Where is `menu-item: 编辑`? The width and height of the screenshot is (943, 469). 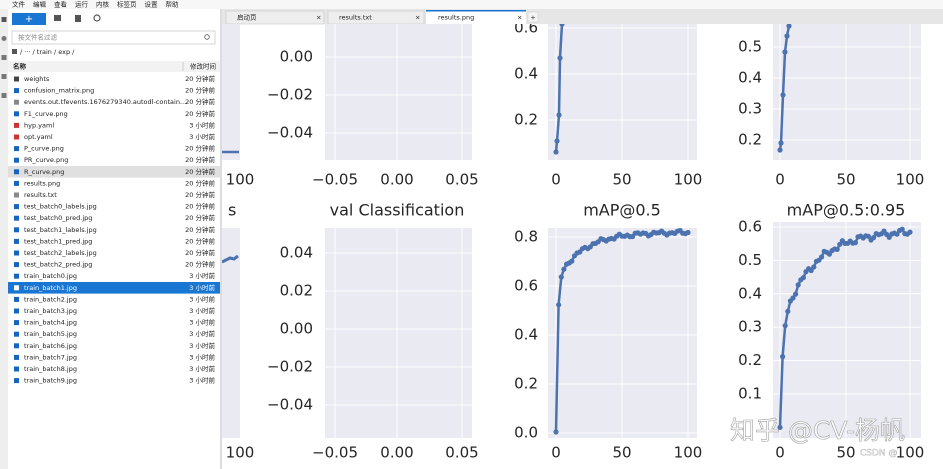 menu-item: 编辑 is located at coordinates (40, 4).